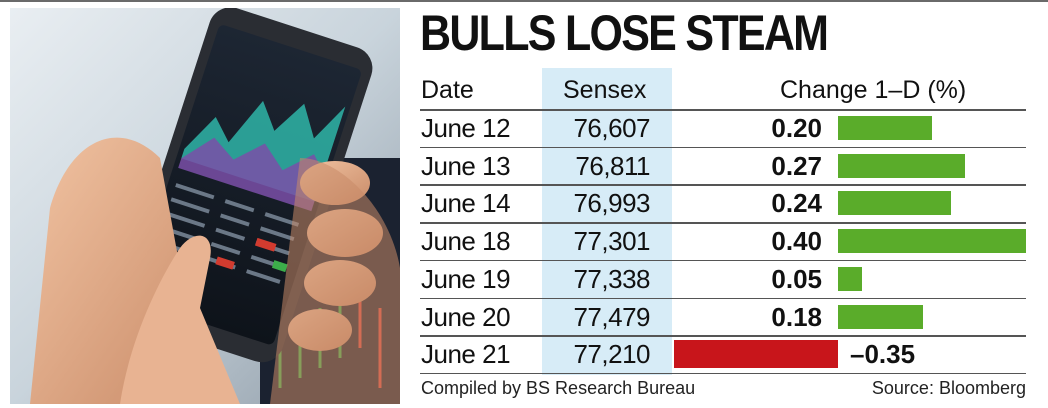  What do you see at coordinates (466, 128) in the screenshot?
I see `date-cell: June 12` at bounding box center [466, 128].